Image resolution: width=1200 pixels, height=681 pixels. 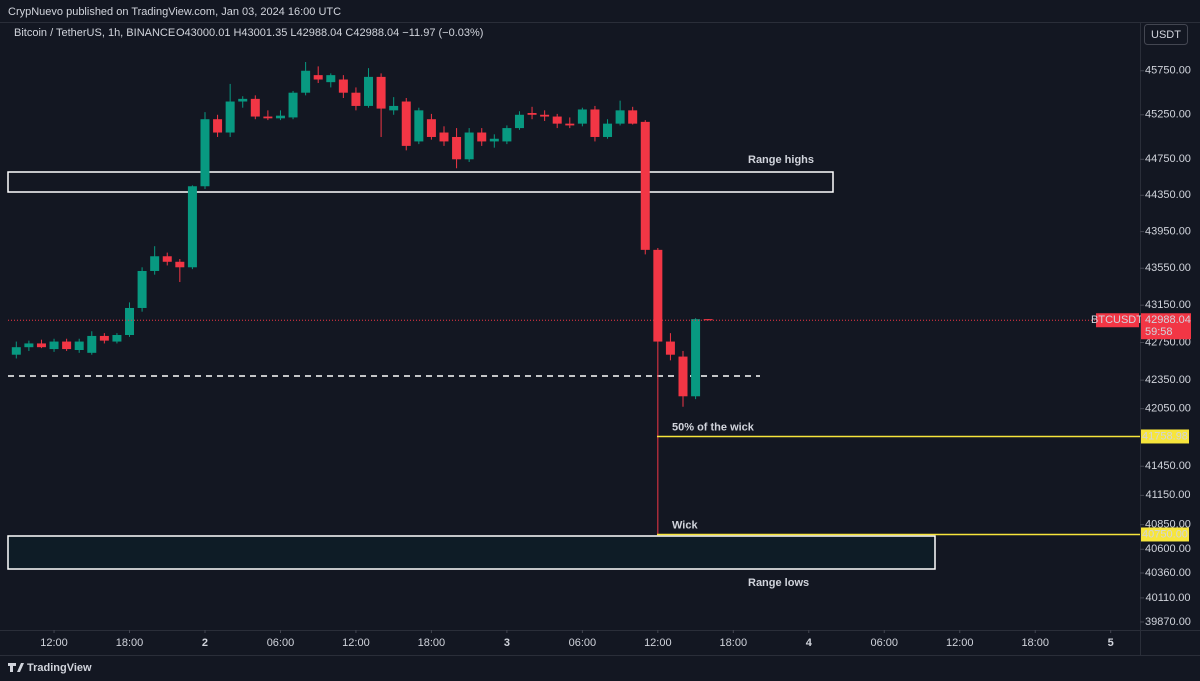 I want to click on price-tag, so click(x=1166, y=326).